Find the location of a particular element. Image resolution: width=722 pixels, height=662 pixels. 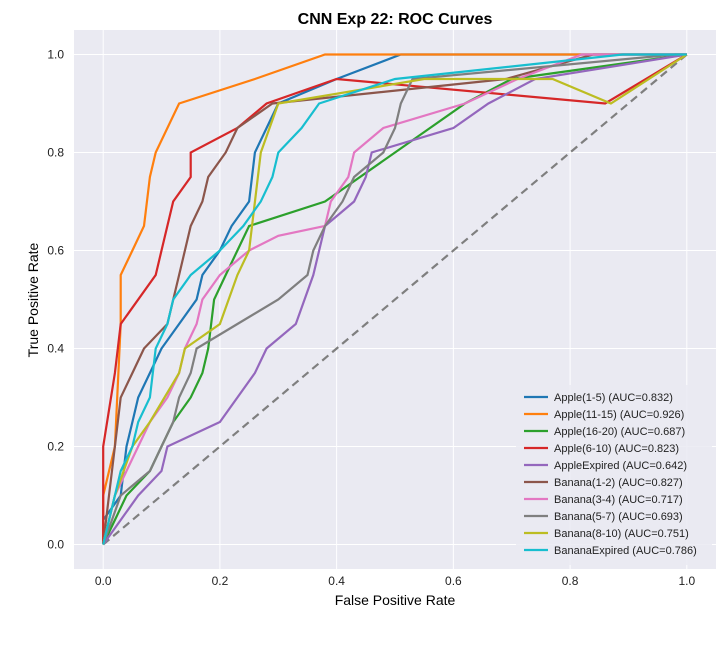

legend-label: BananaExpired (AUC=0.786) is located at coordinates (625, 551).